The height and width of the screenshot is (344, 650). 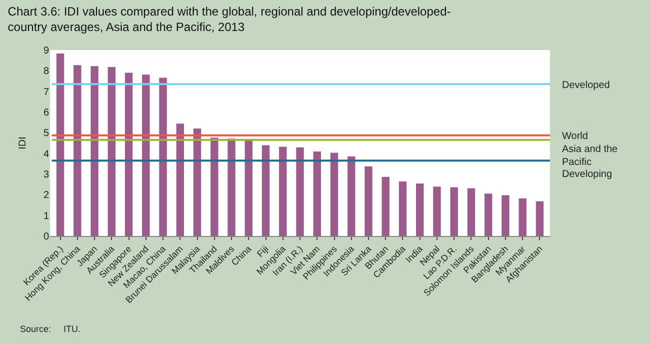 What do you see at coordinates (22, 143) in the screenshot?
I see `y-axis-title: IDI` at bounding box center [22, 143].